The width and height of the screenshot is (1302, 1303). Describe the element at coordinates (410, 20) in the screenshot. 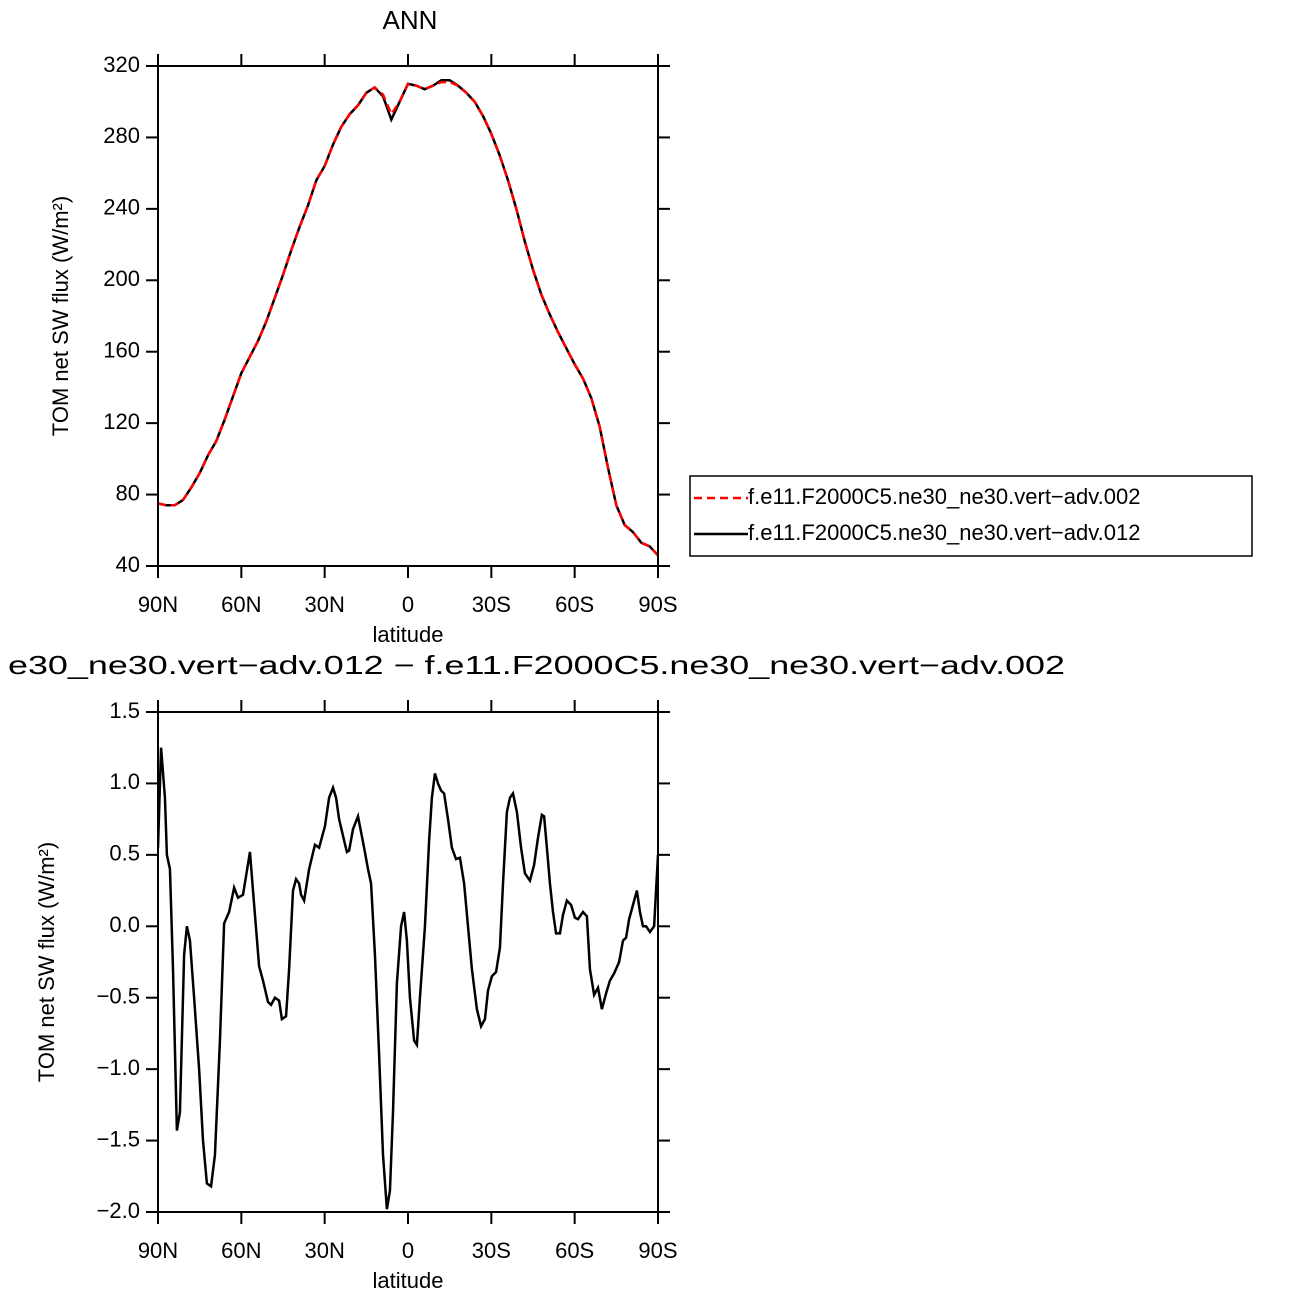

I see `chart-title: ANN` at that location.